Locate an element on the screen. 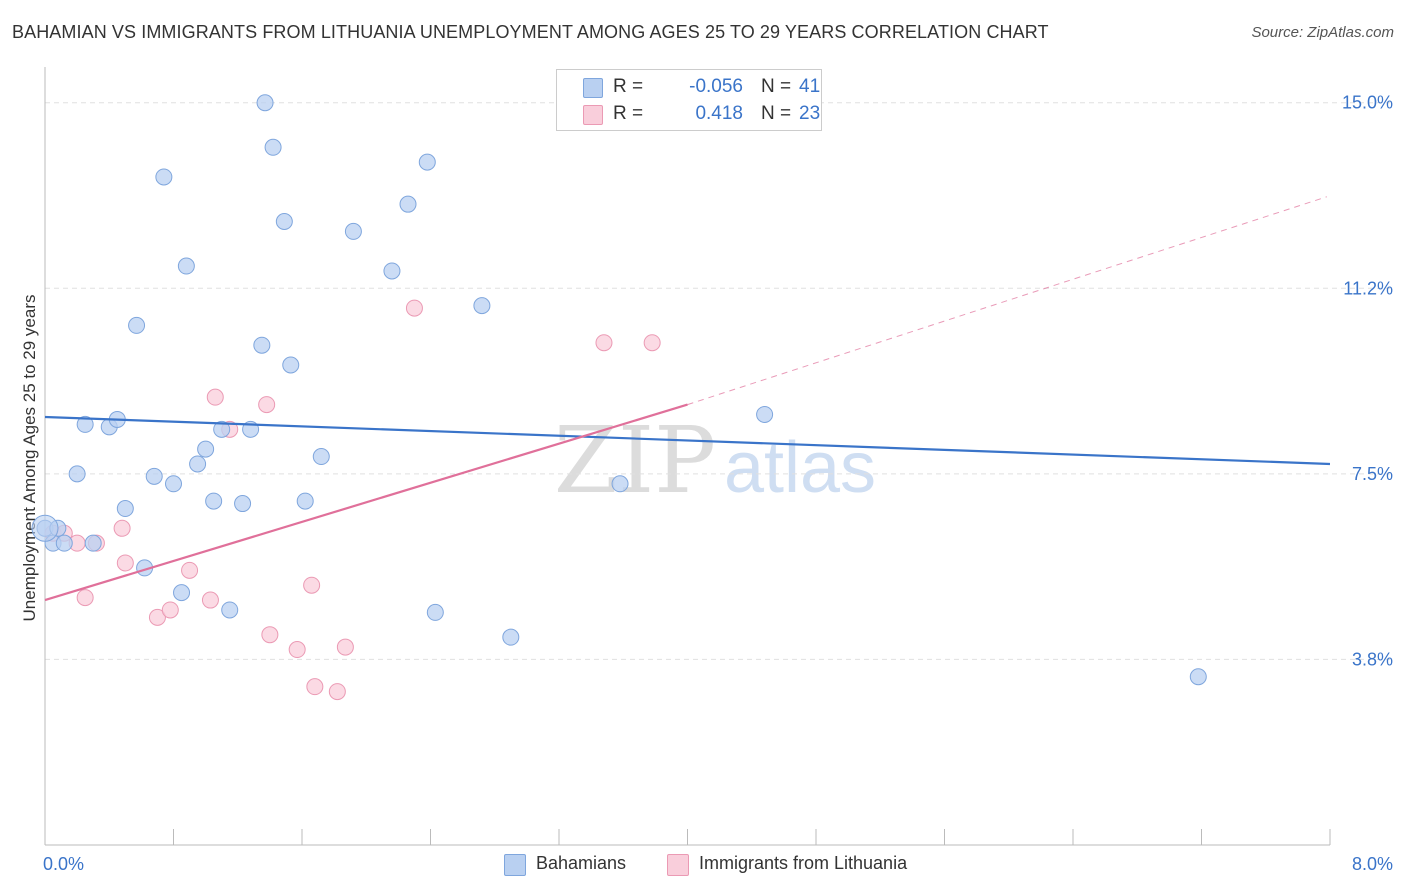  bahamians-trend-line is located at coordinates (687, 440).